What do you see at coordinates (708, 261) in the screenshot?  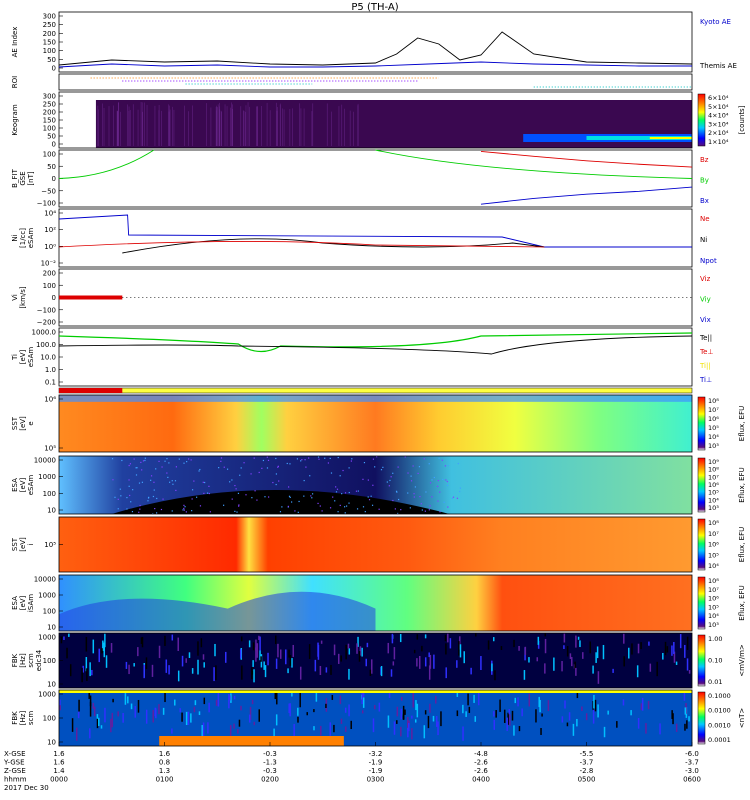 I see `legend-npot: Npot` at bounding box center [708, 261].